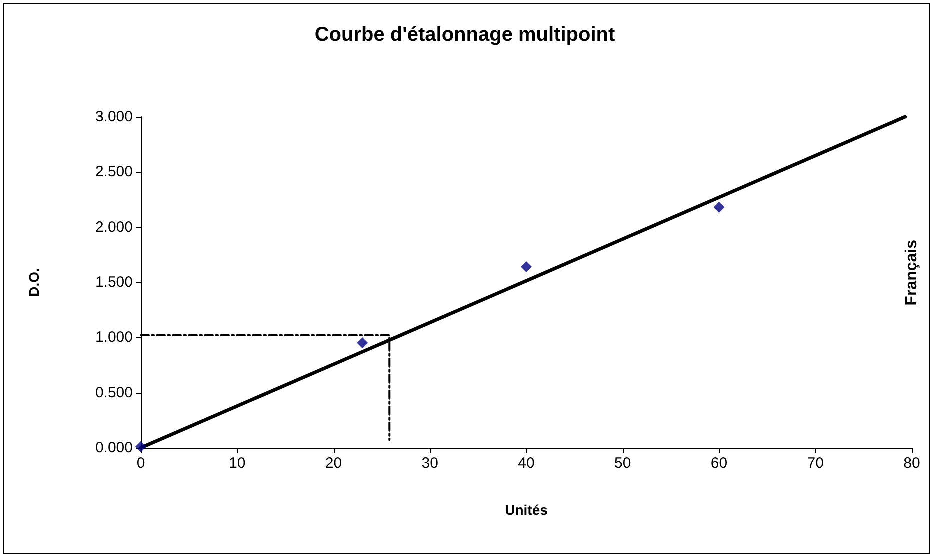  What do you see at coordinates (114, 448) in the screenshot?
I see `y-tick-label: 0.000` at bounding box center [114, 448].